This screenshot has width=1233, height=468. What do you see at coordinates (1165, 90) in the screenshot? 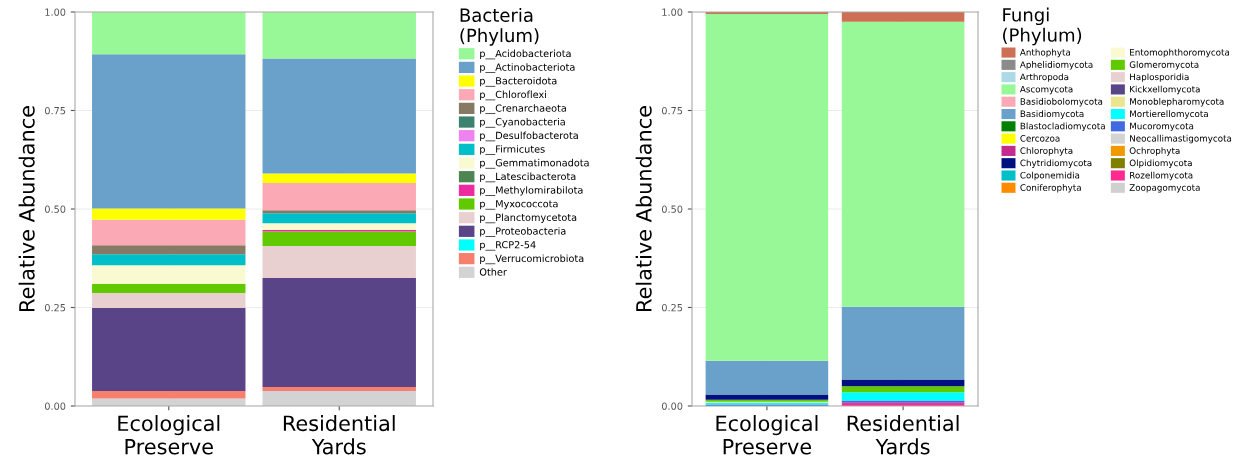
I see `legend-label: Kickxellomycota` at bounding box center [1165, 90].